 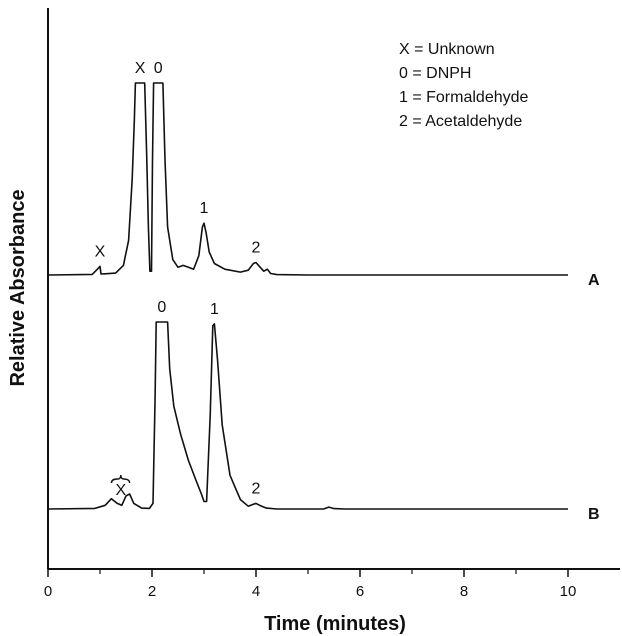 What do you see at coordinates (335, 624) in the screenshot?
I see `x-axis-title: Time (minutes)` at bounding box center [335, 624].